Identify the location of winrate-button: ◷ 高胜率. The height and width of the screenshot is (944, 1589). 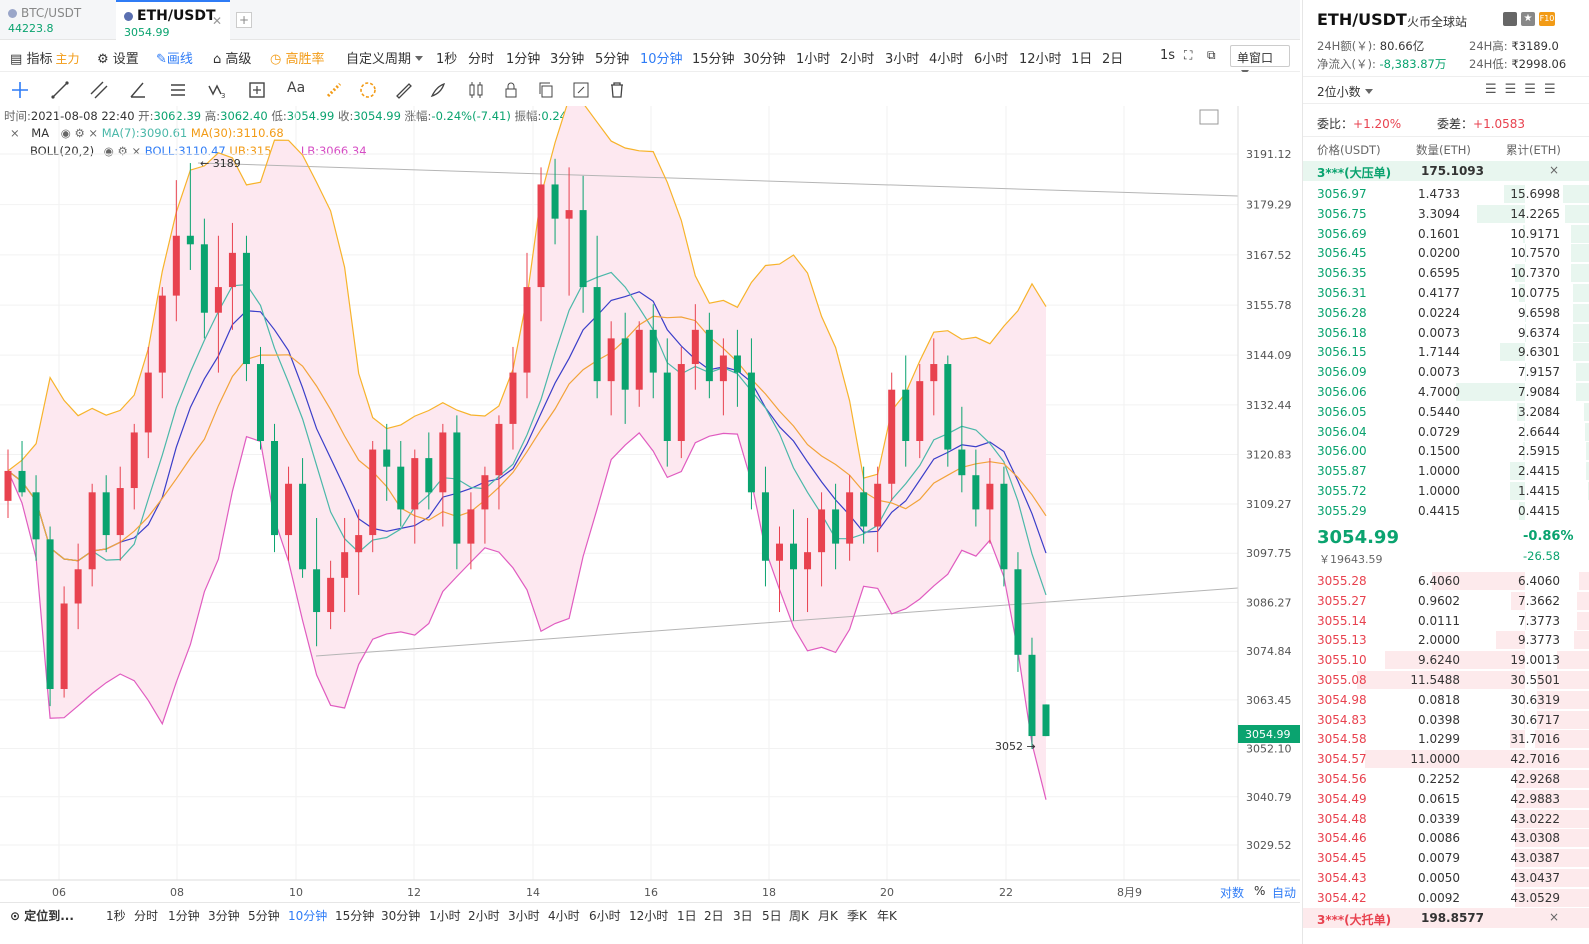
(297, 57).